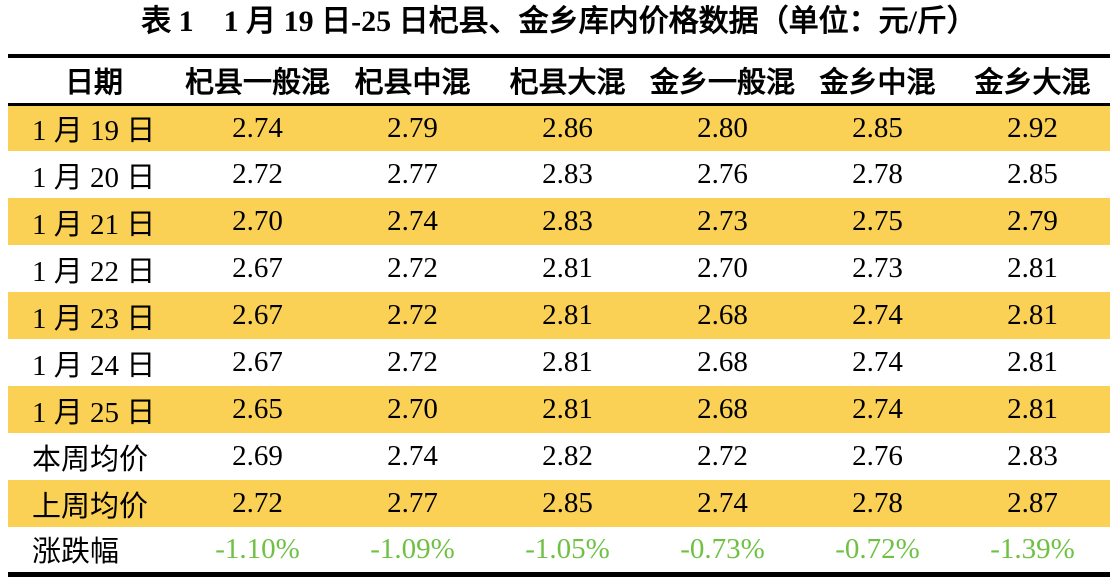 This screenshot has width=1118, height=586. Describe the element at coordinates (94, 131) in the screenshot. I see `row-label: 1 月 19 日` at that location.